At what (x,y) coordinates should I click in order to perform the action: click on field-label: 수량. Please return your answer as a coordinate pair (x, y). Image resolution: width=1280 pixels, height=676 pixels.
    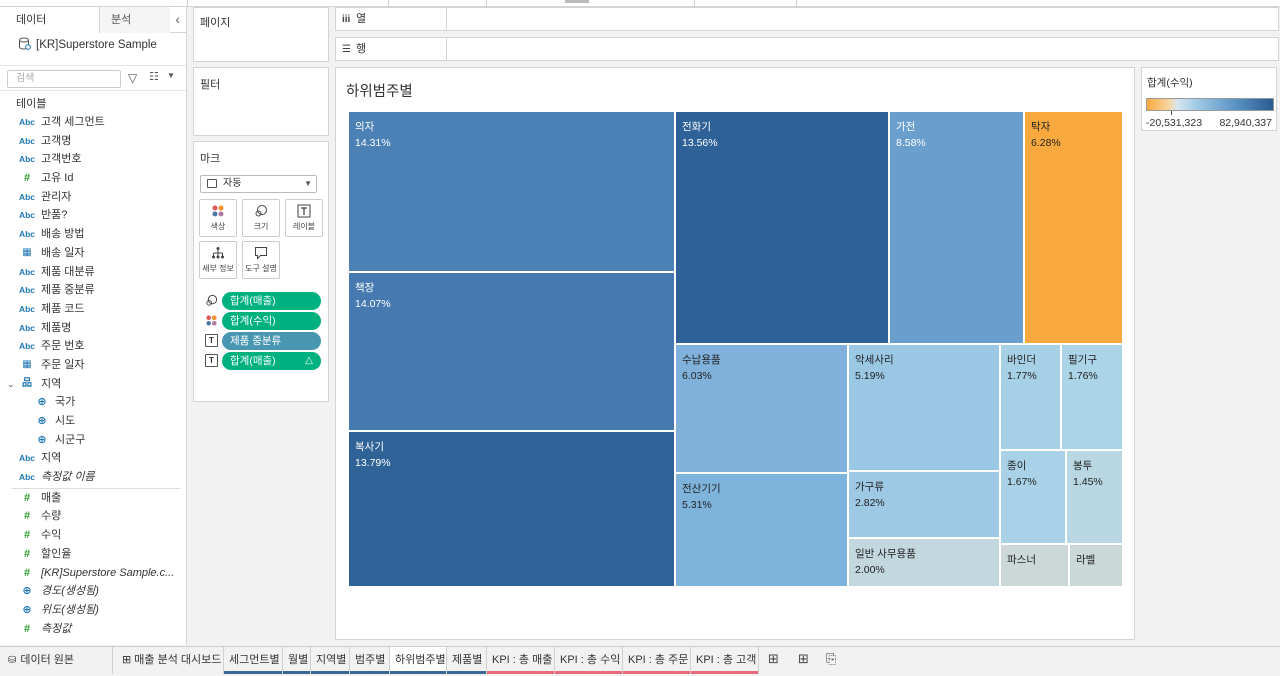
    Looking at the image, I should click on (51, 516).